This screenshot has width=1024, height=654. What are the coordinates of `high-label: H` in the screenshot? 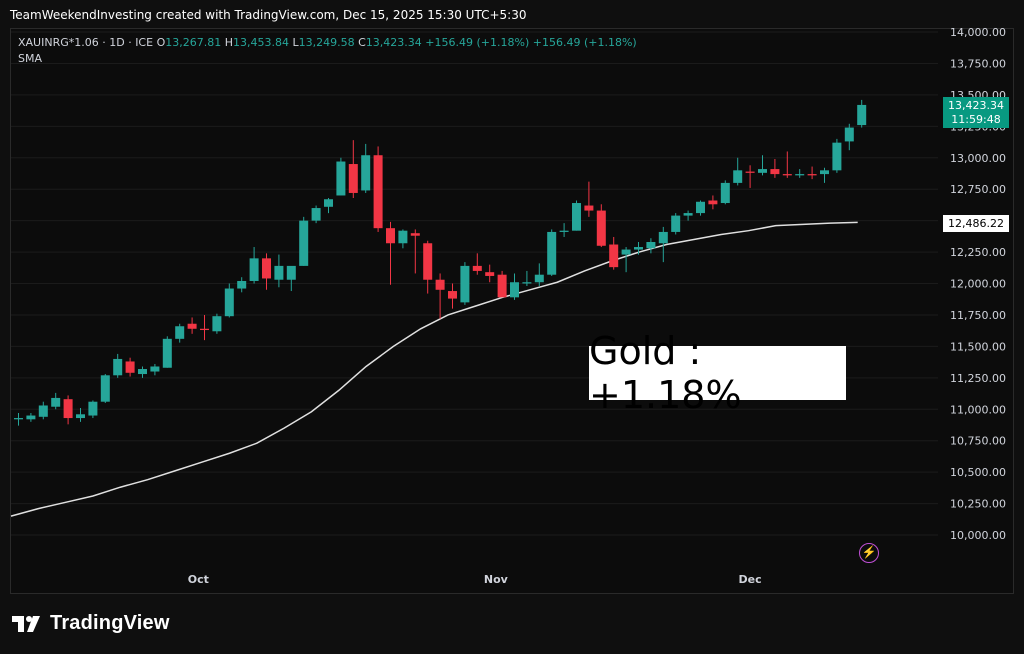 It's located at (229, 42).